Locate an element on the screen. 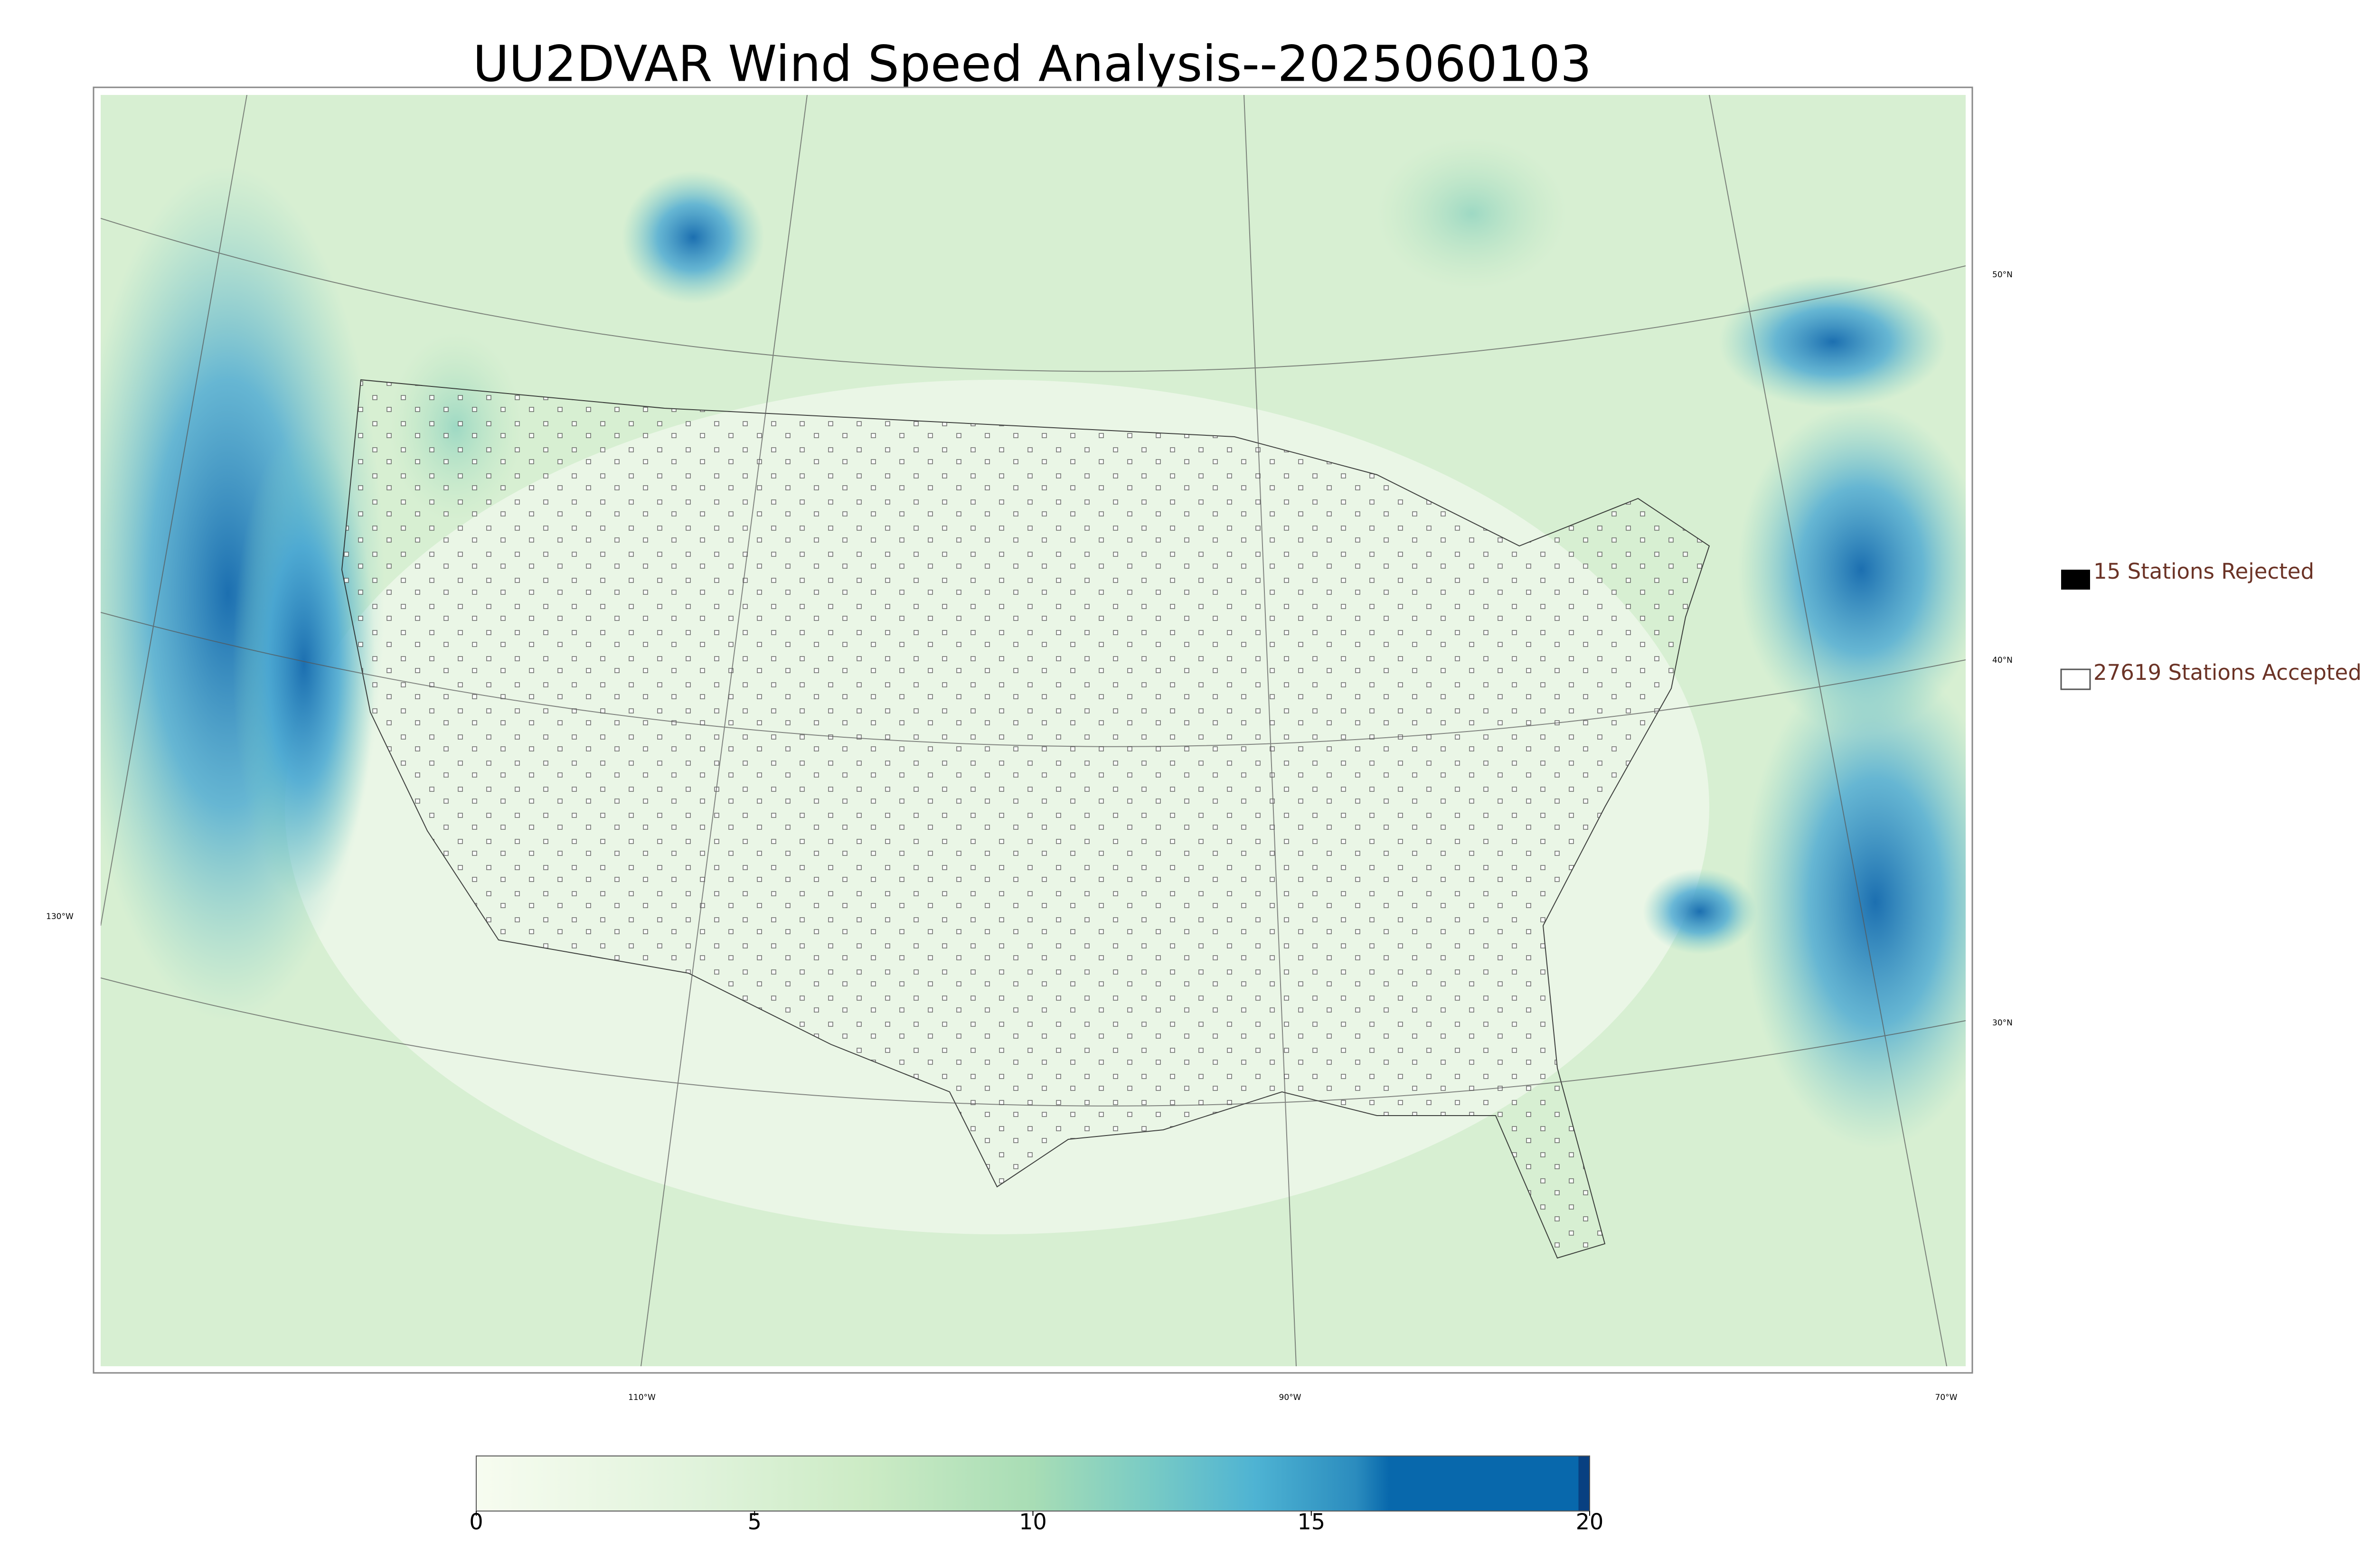 The width and height of the screenshot is (2374, 1568). colorbar-tick-label: 10 is located at coordinates (1033, 1522).